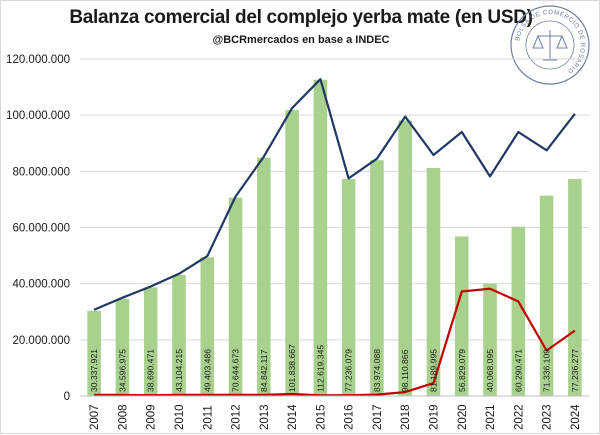 The image size is (600, 435). What do you see at coordinates (236, 370) in the screenshot?
I see `bar-data-label: 70.644.673` at bounding box center [236, 370].